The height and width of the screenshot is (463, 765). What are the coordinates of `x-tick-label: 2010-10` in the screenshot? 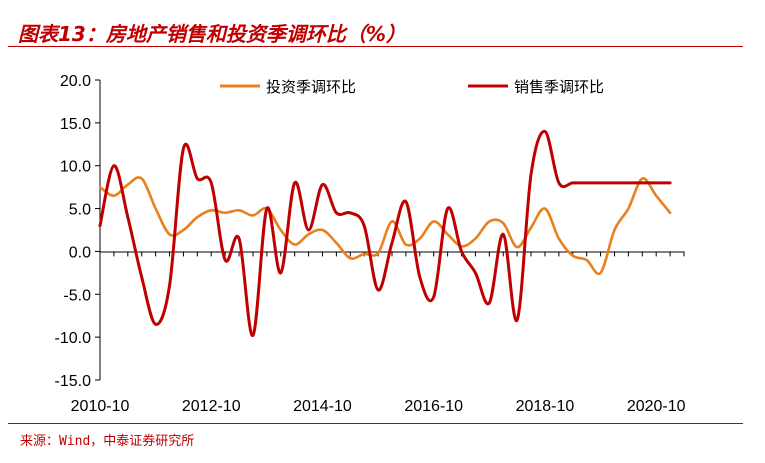 It's located at (100, 406).